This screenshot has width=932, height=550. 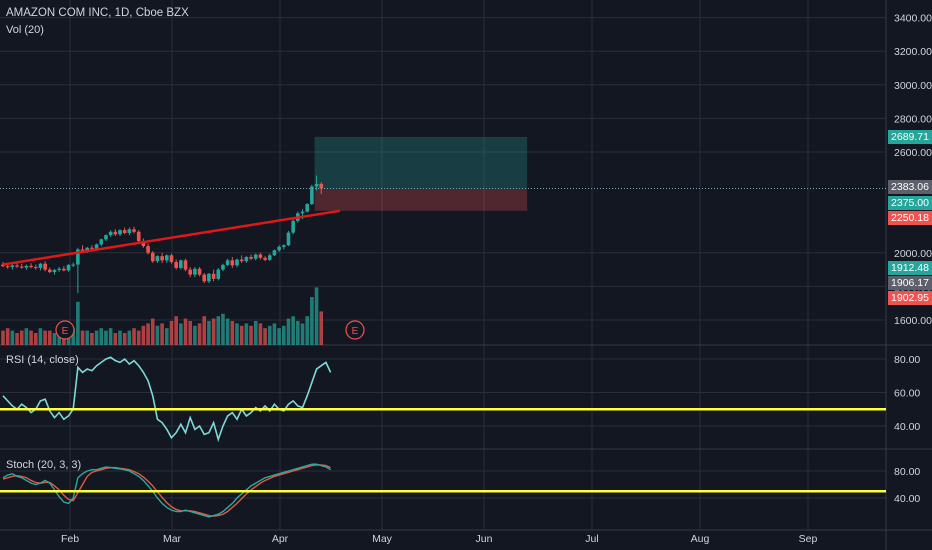 What do you see at coordinates (70, 539) in the screenshot?
I see `time-axis-tick-label: Feb` at bounding box center [70, 539].